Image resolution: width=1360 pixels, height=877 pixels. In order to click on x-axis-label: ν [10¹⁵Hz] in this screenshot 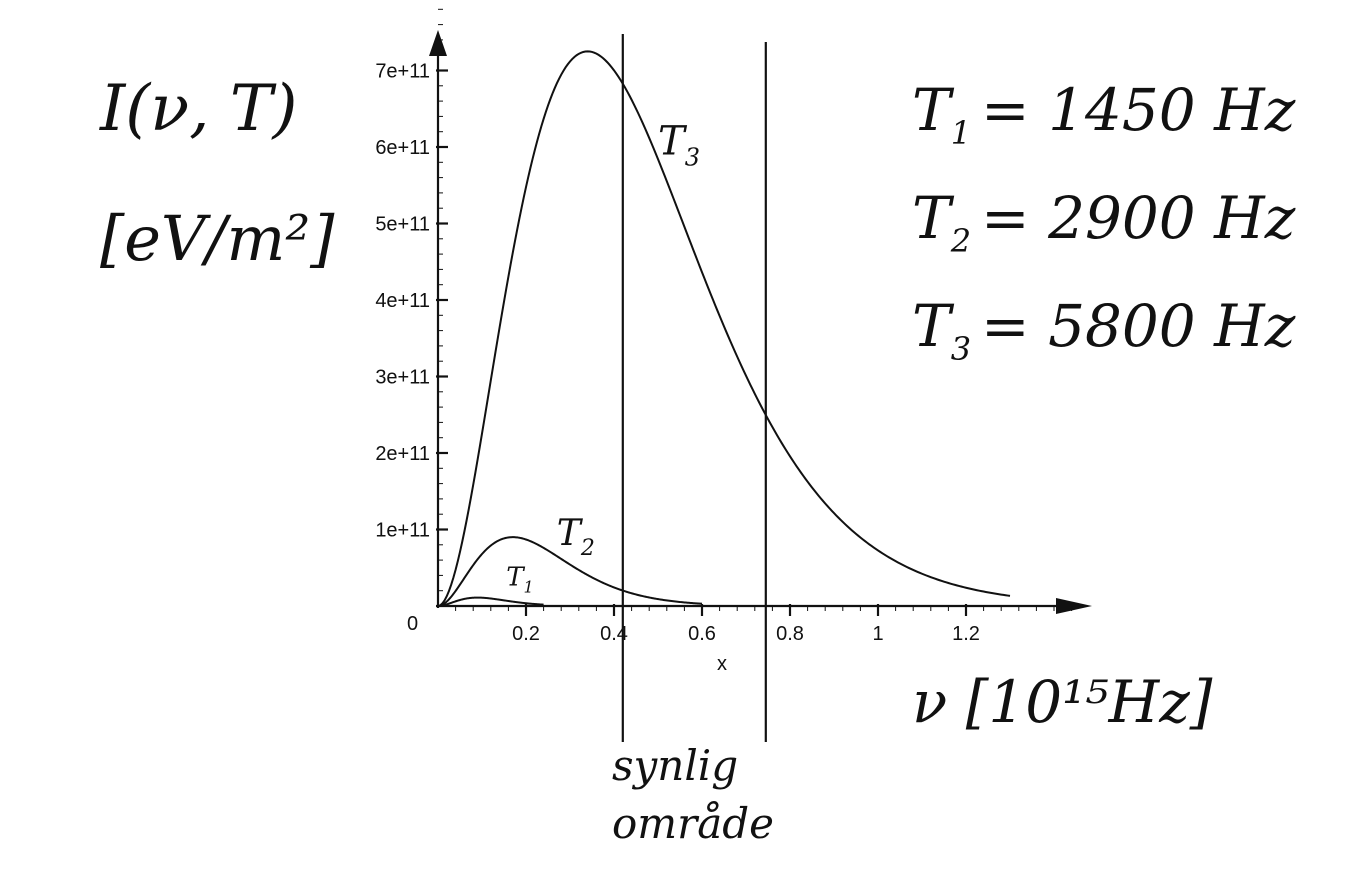, I will do `click(1062, 702)`.